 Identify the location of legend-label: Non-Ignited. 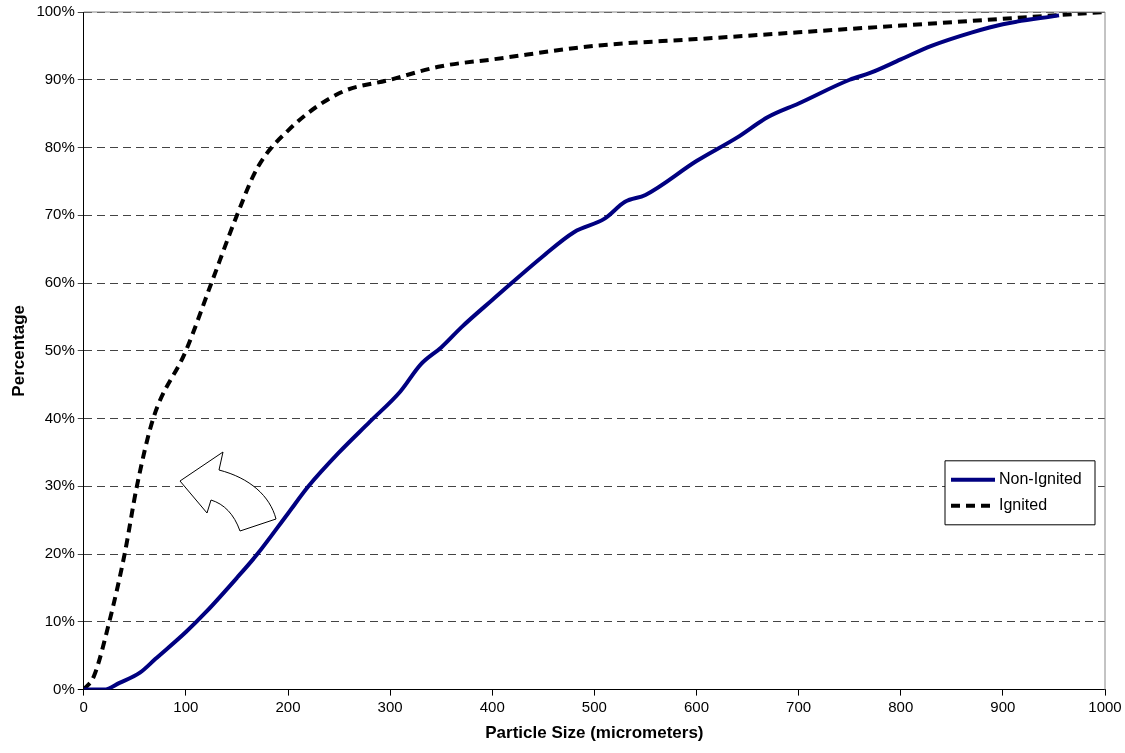
(1040, 479).